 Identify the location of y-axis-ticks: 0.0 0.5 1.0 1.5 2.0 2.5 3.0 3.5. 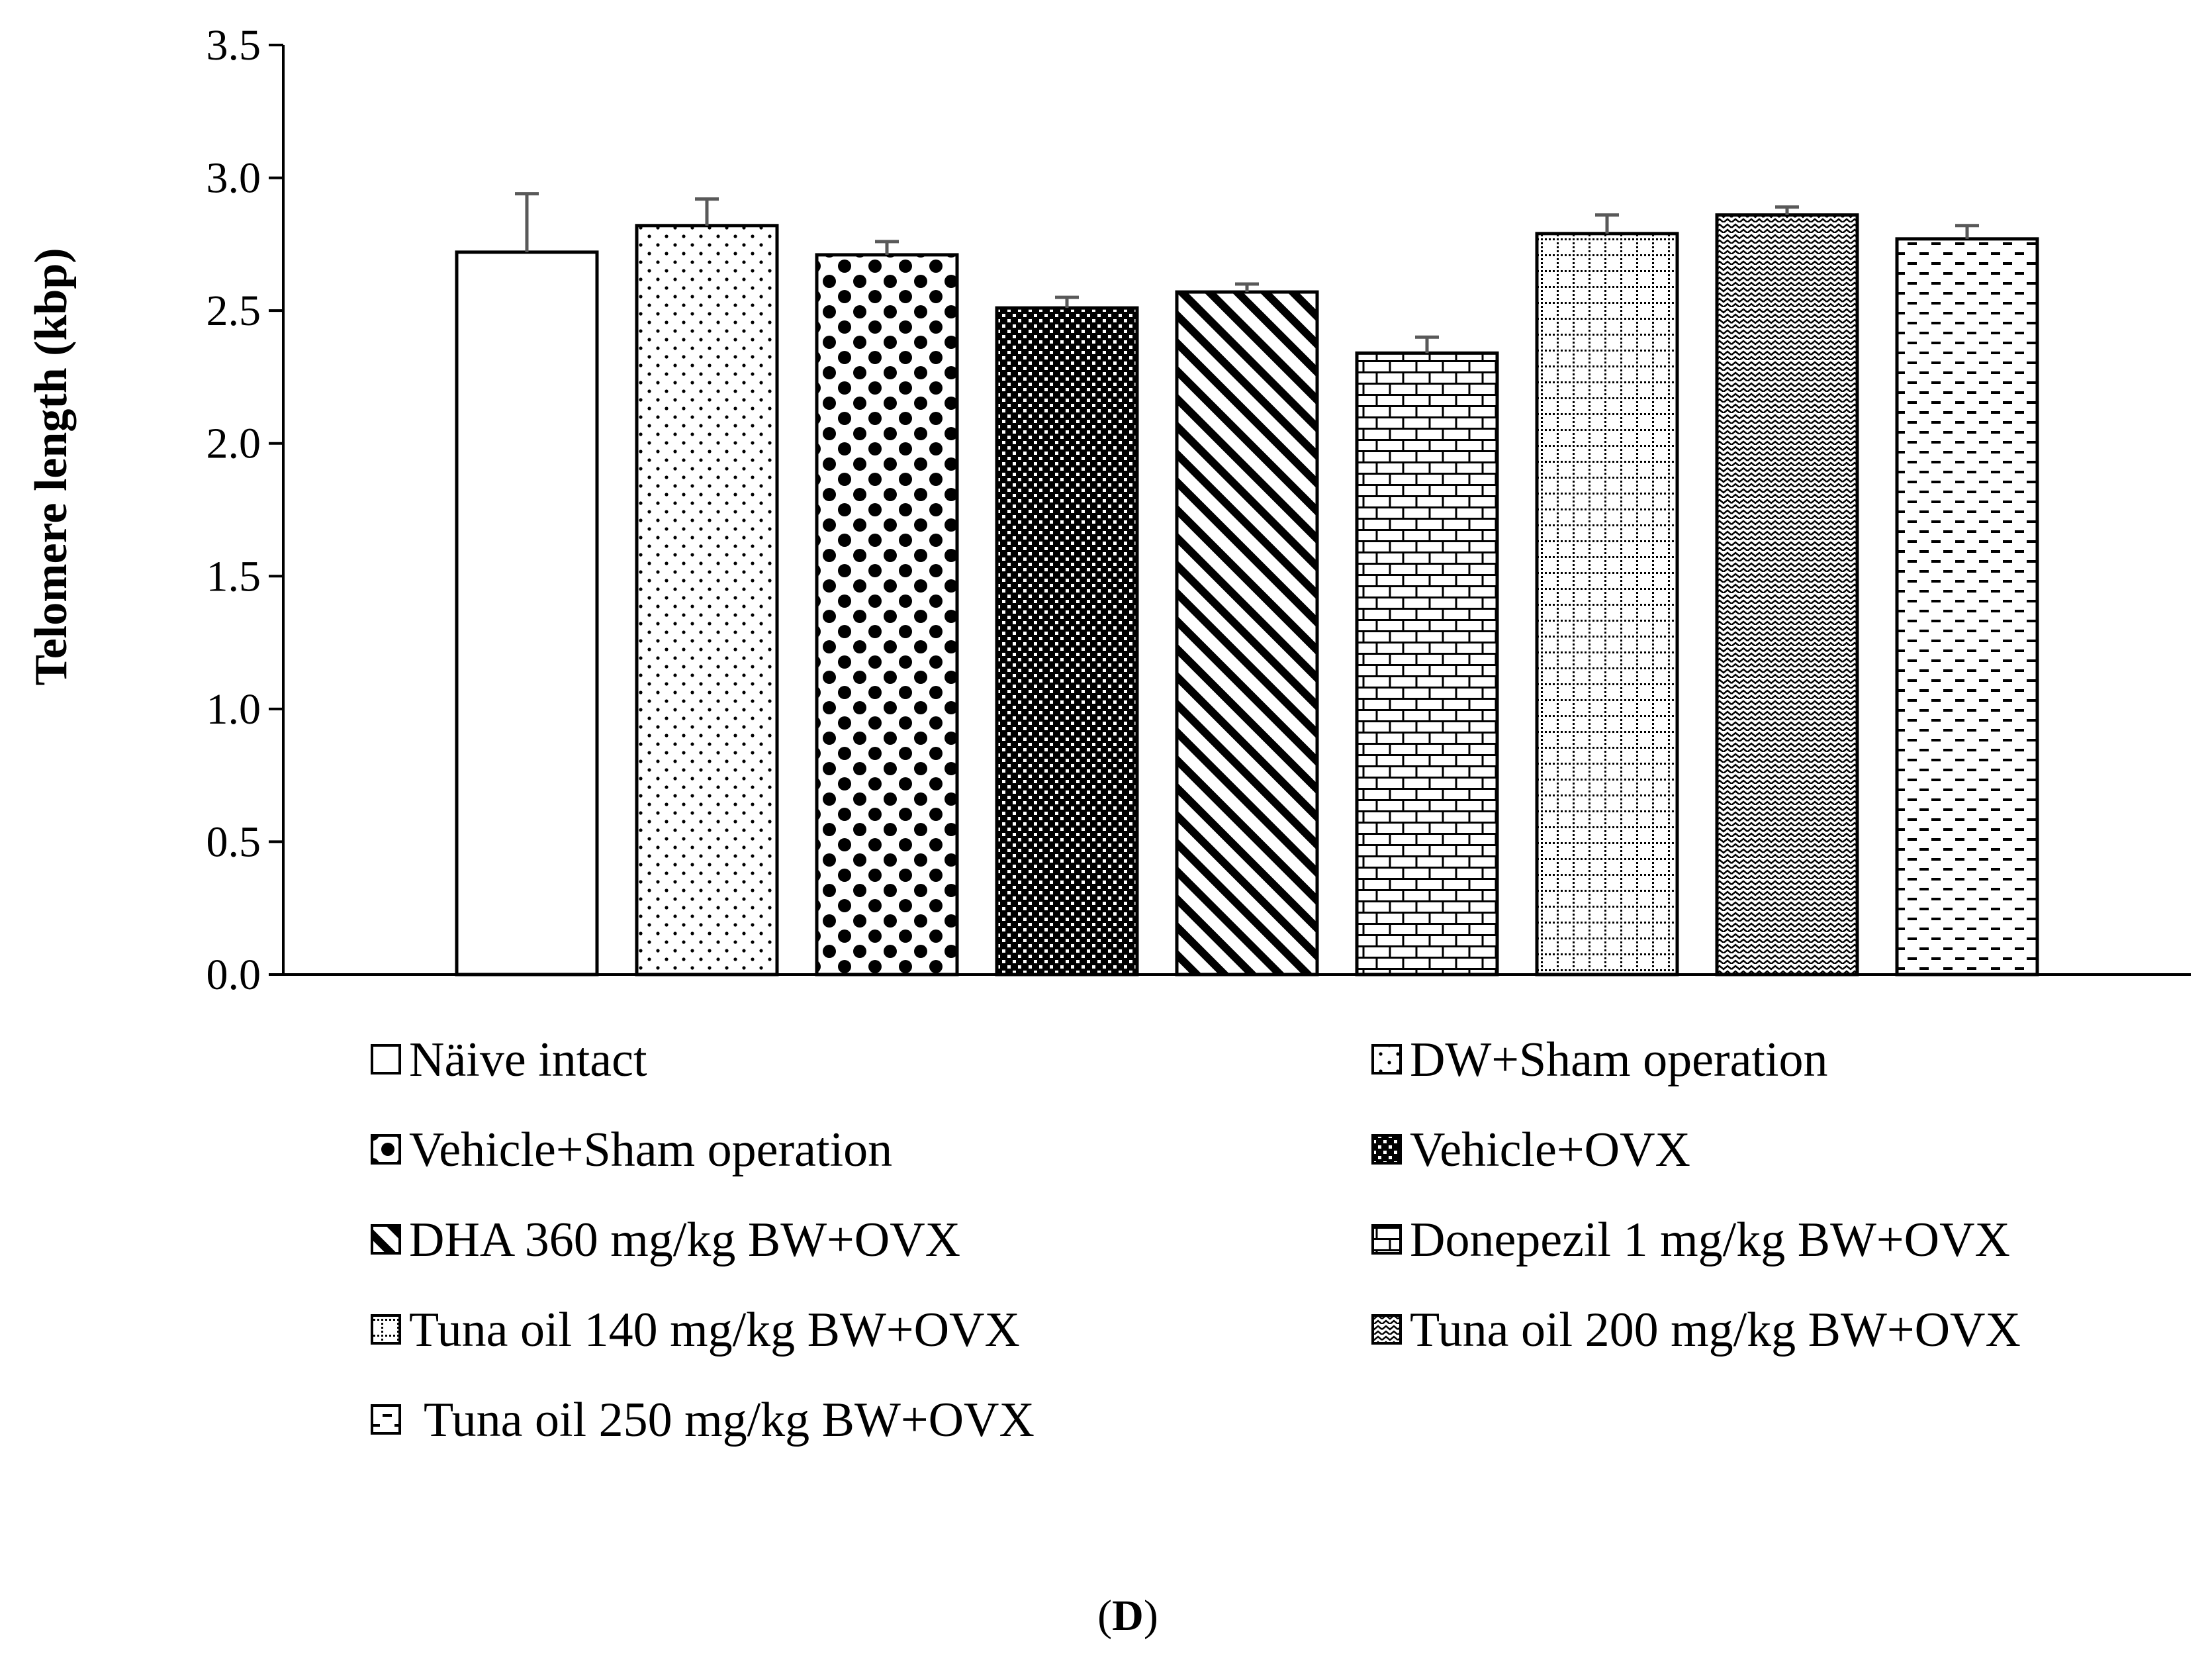
(245, 510).